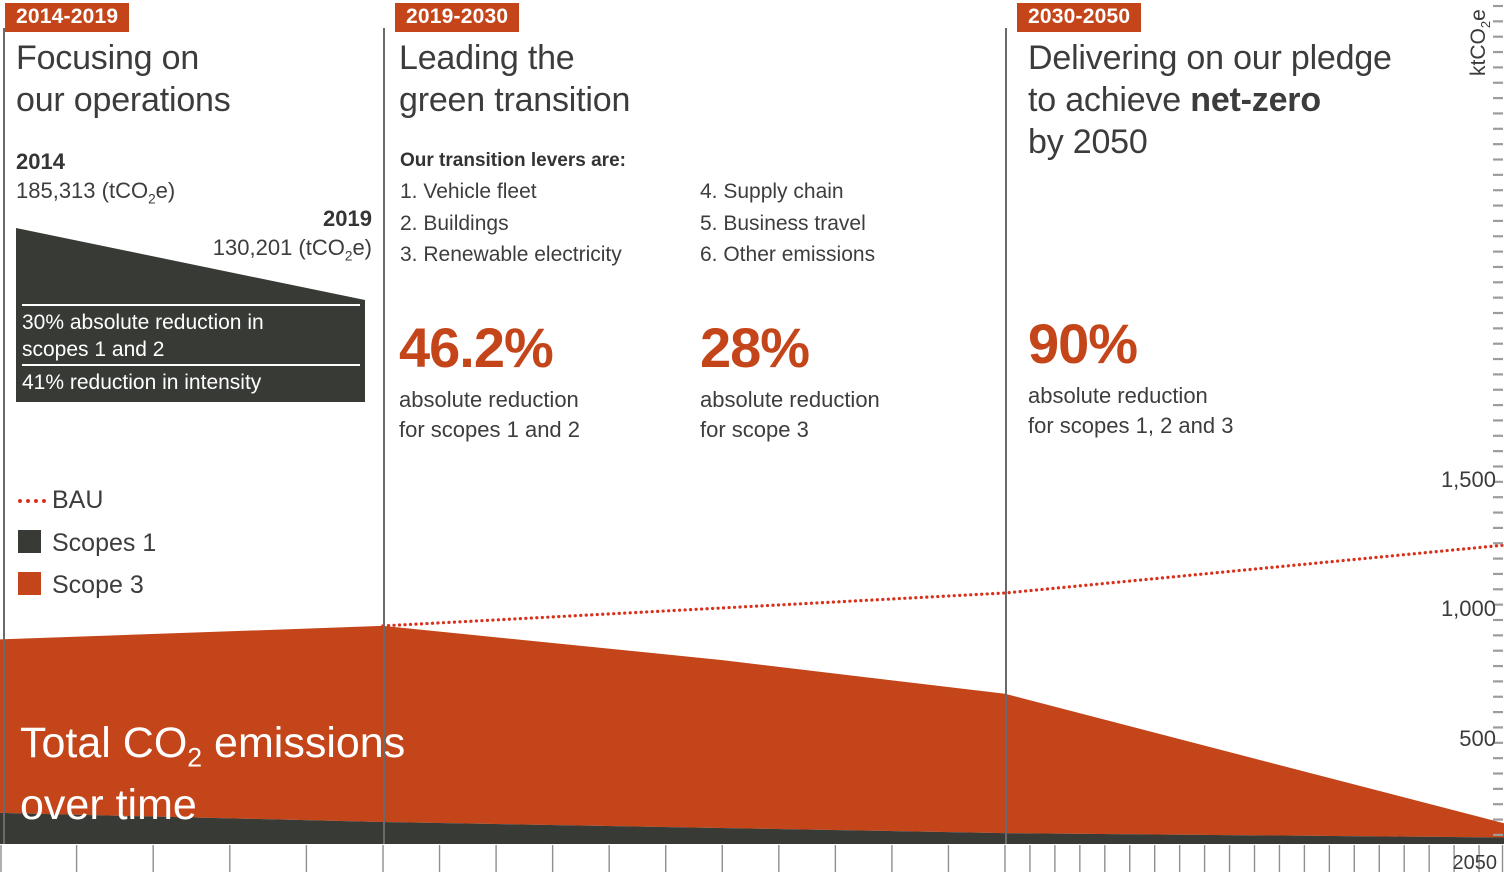 The height and width of the screenshot is (880, 1504). What do you see at coordinates (513, 160) in the screenshot?
I see `levers-heading: Our transition levers are:` at bounding box center [513, 160].